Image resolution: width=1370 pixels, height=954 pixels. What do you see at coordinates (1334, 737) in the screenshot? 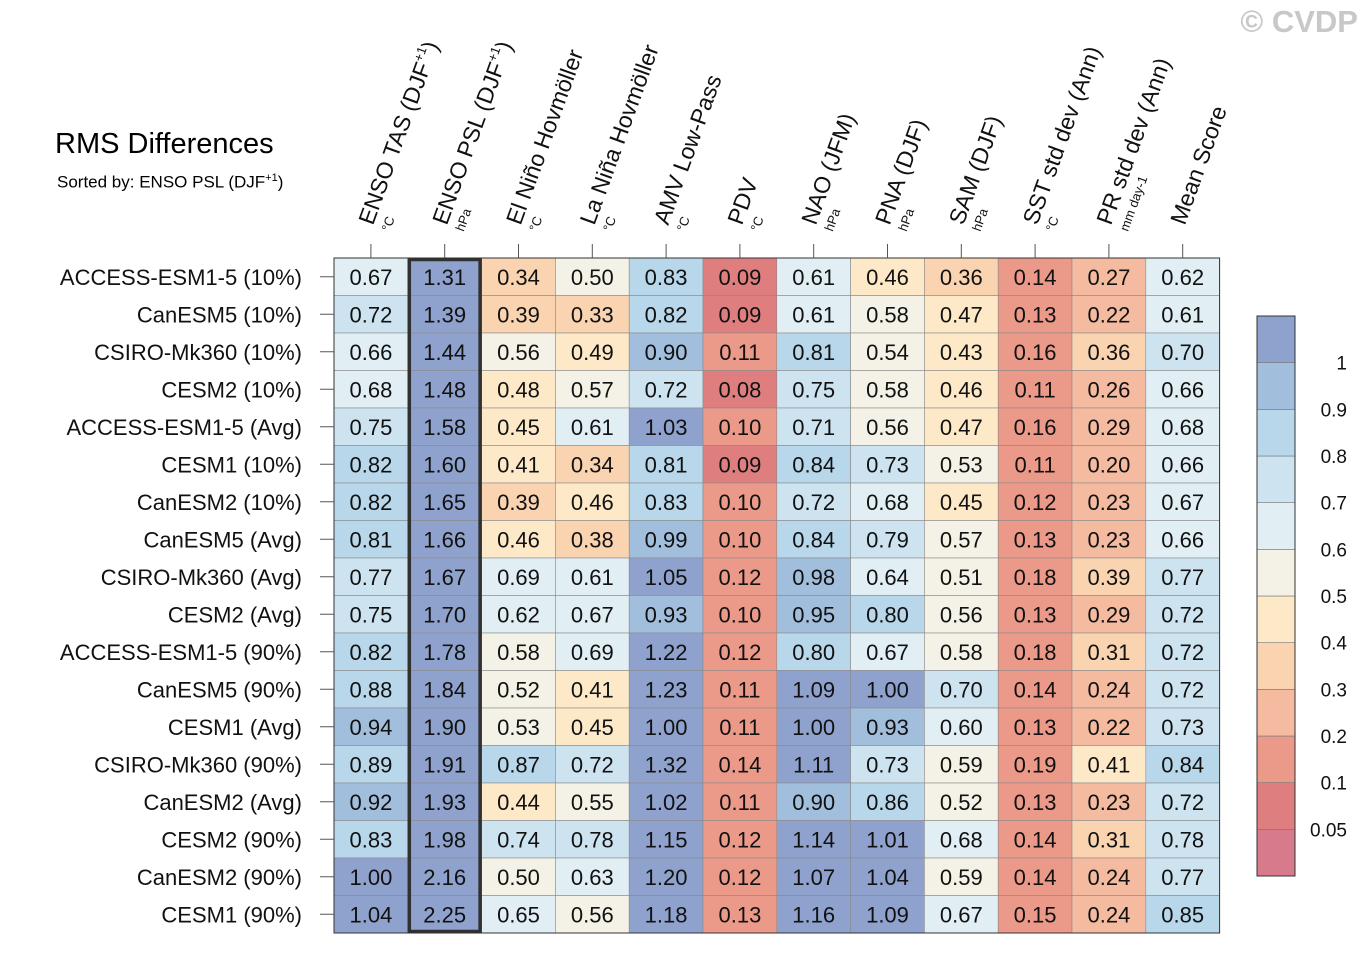
I see `colorbar-label: 0.2` at bounding box center [1334, 737].